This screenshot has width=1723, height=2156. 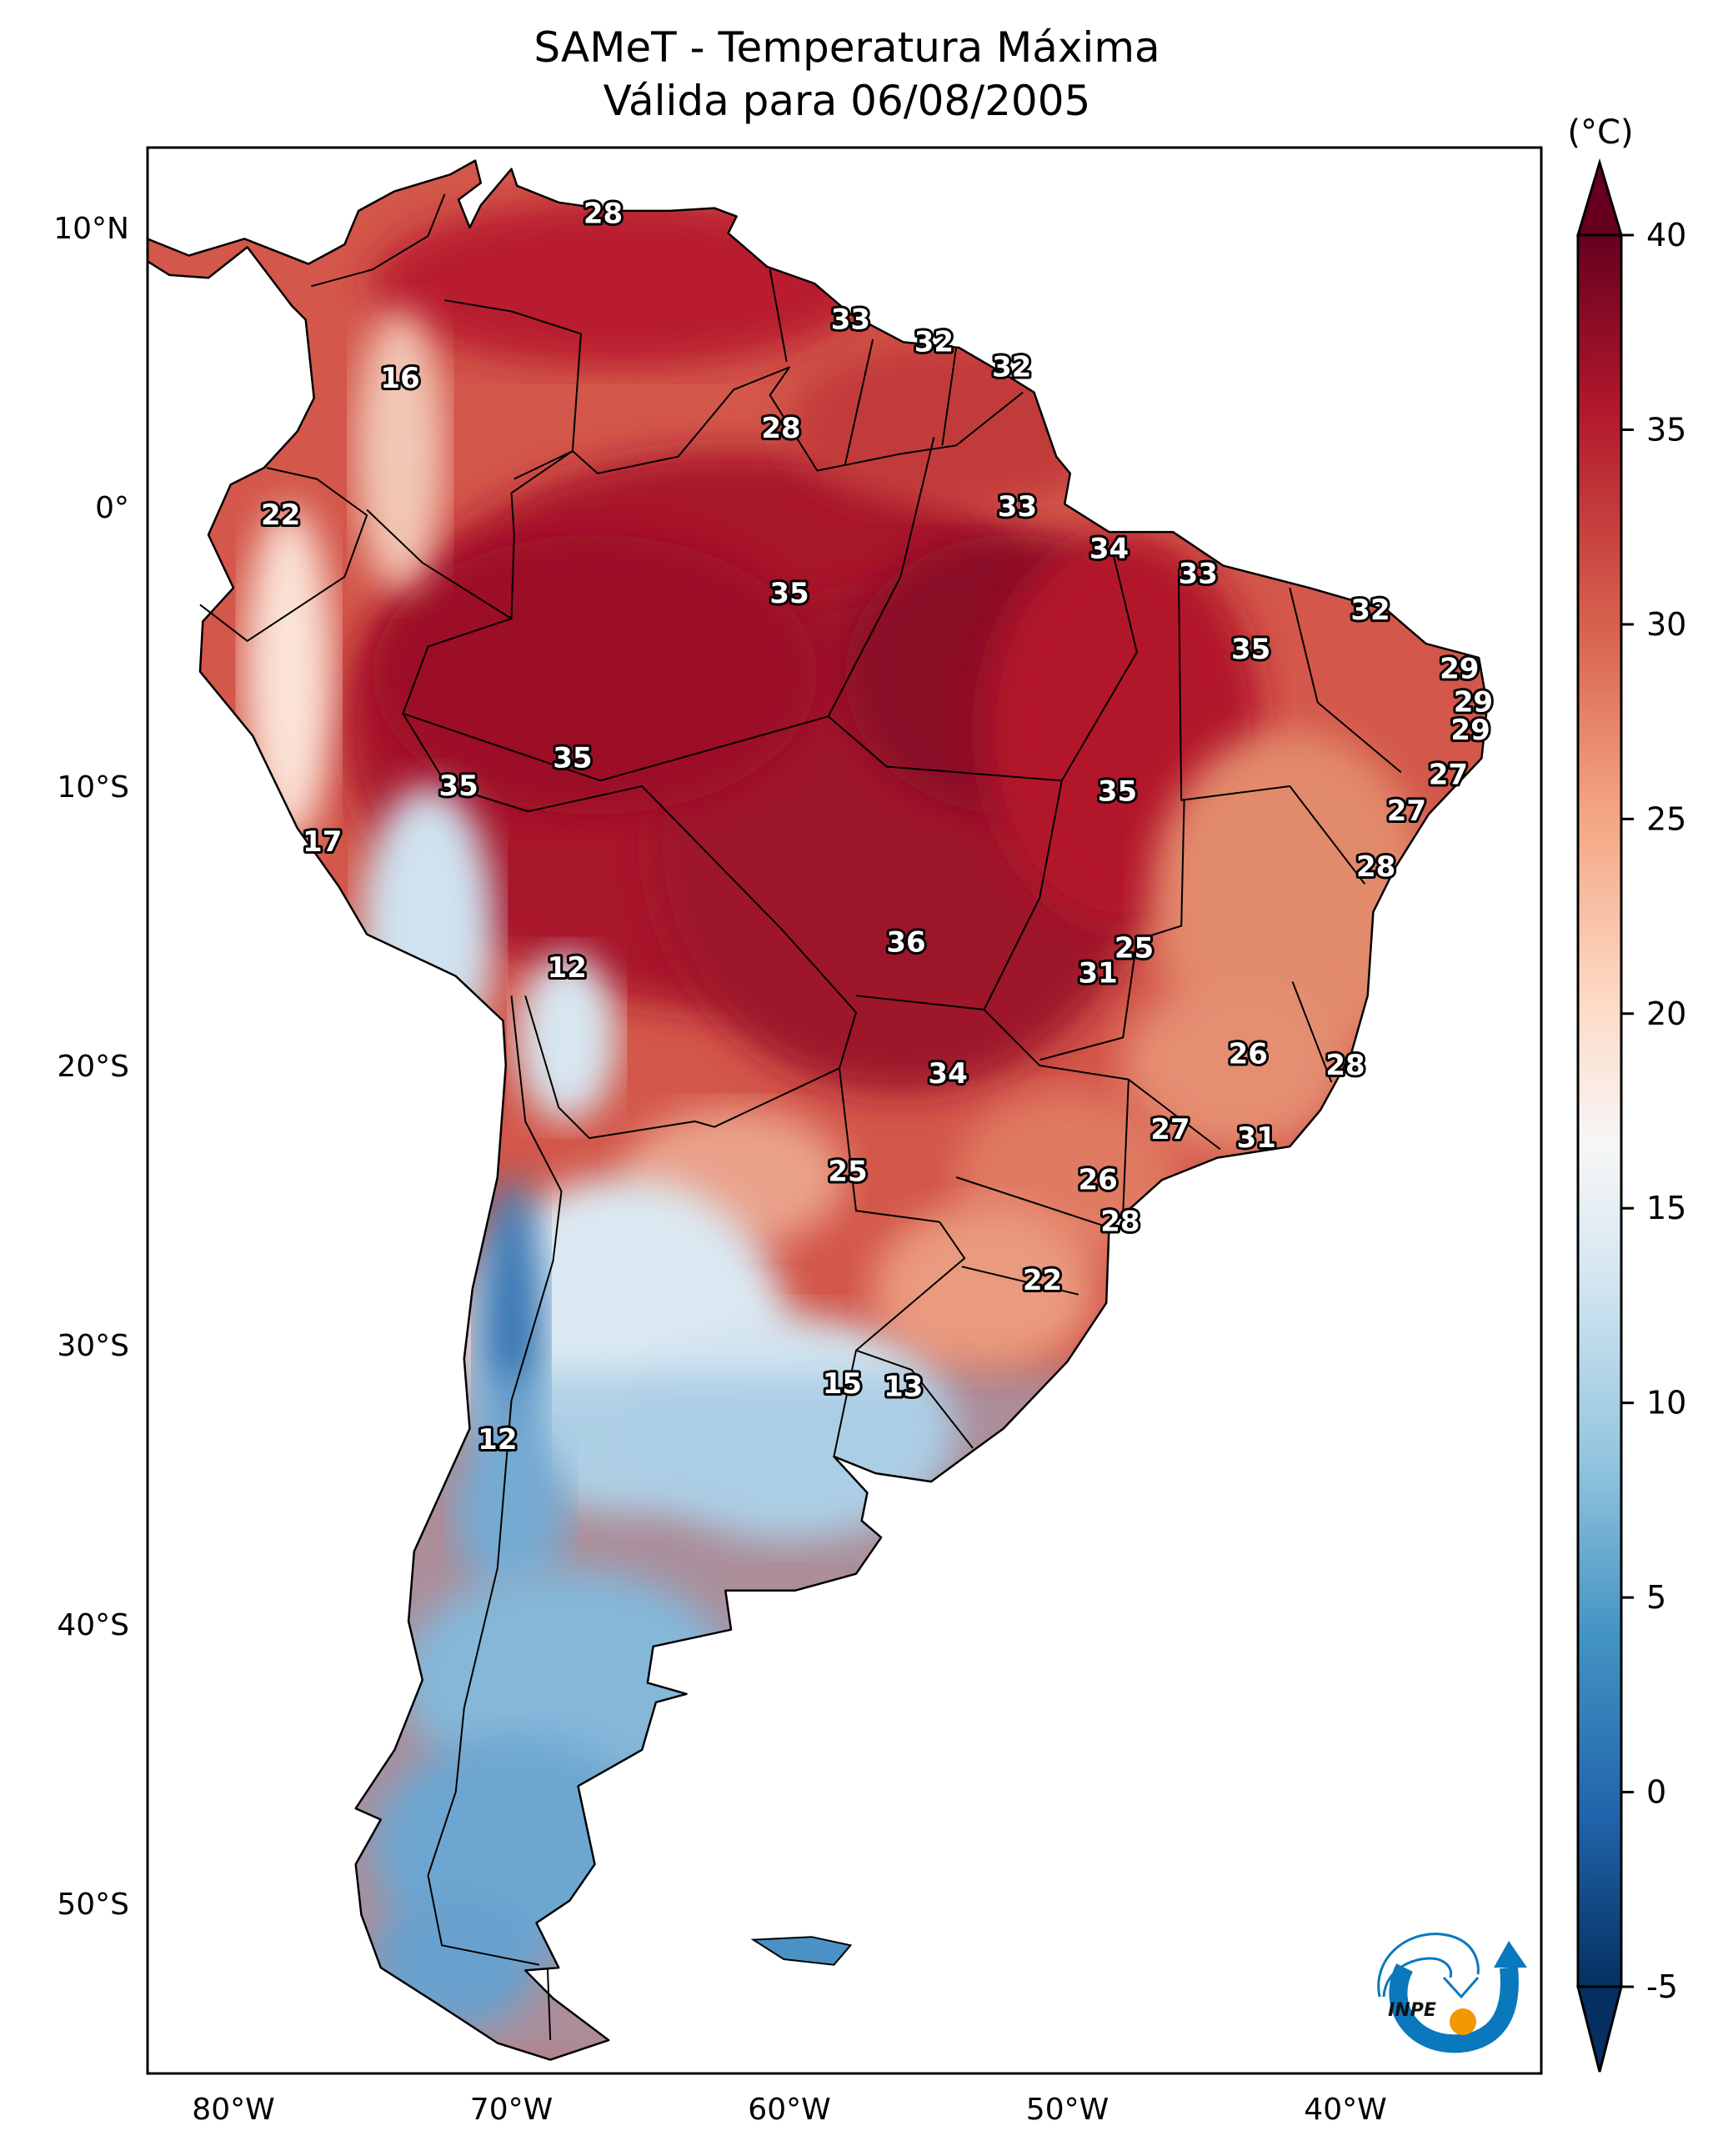 I want to click on x-tick-label: 50°W, so click(x=1067, y=2110).